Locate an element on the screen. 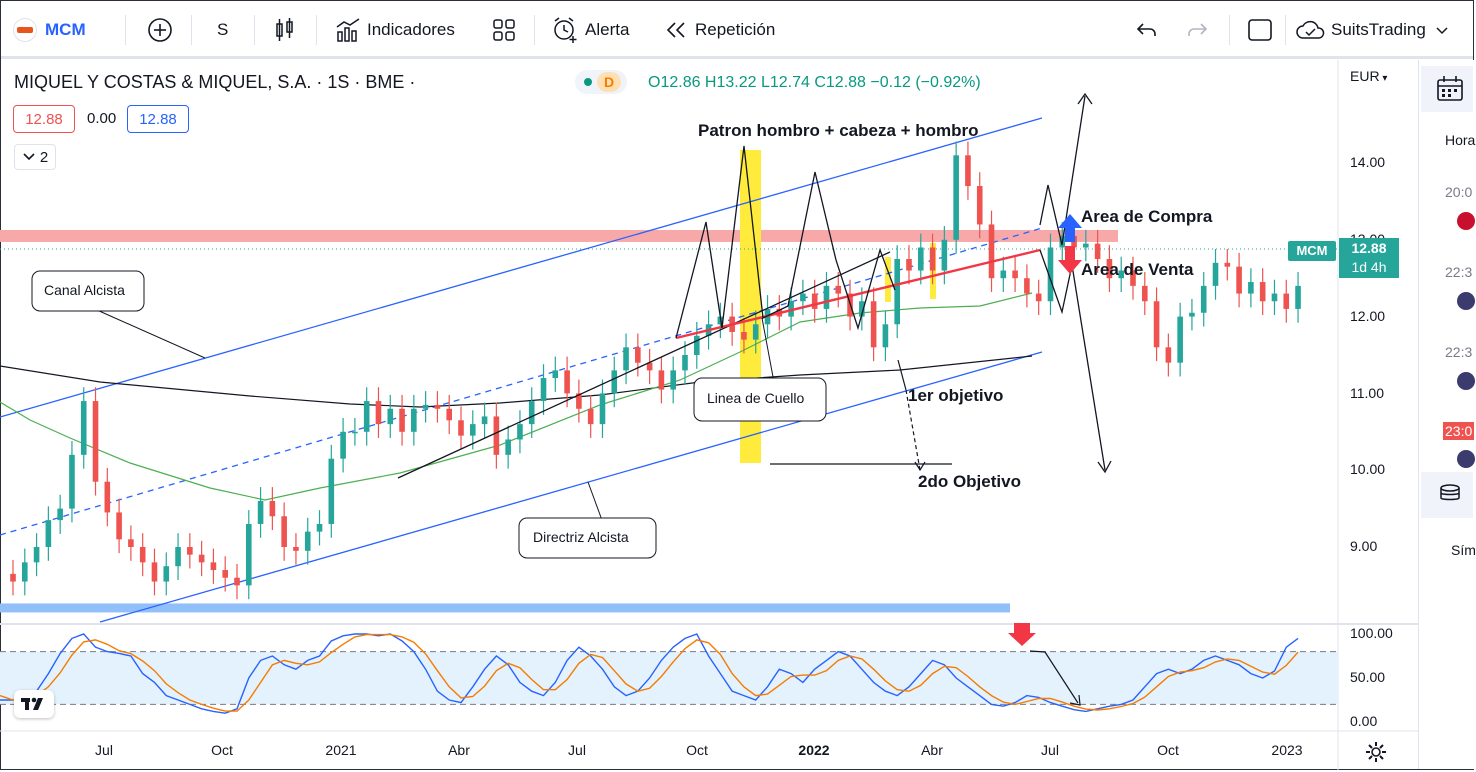 The width and height of the screenshot is (1476, 772). bear-scenario-line is located at coordinates (1072, 360).